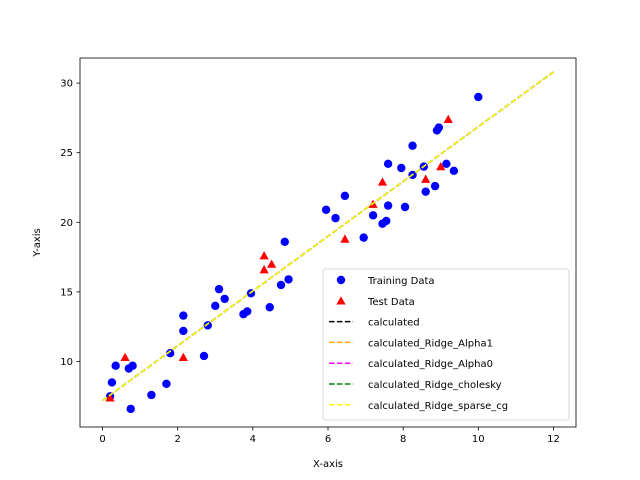  I want to click on y-tick-label: 10, so click(66, 362).